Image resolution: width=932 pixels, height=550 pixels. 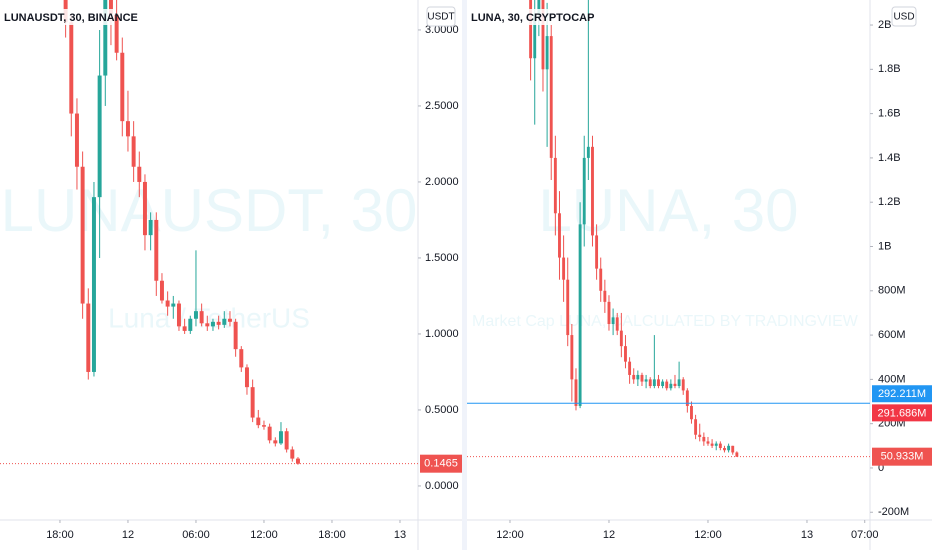 What do you see at coordinates (442, 182) in the screenshot?
I see `y-tick-label: 2.0000` at bounding box center [442, 182].